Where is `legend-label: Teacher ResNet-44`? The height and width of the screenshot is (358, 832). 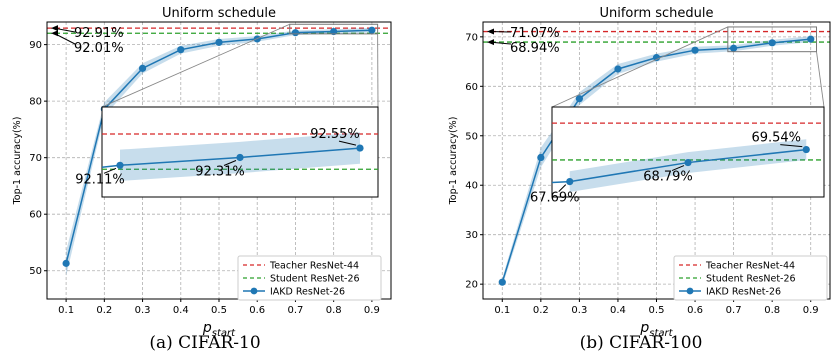 legend-label: Teacher ResNet-44 is located at coordinates (750, 266).